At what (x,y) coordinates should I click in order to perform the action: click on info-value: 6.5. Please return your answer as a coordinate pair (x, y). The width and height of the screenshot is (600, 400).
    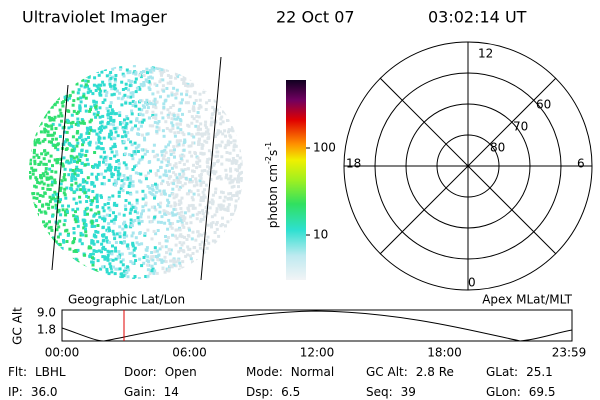
    Looking at the image, I should click on (290, 392).